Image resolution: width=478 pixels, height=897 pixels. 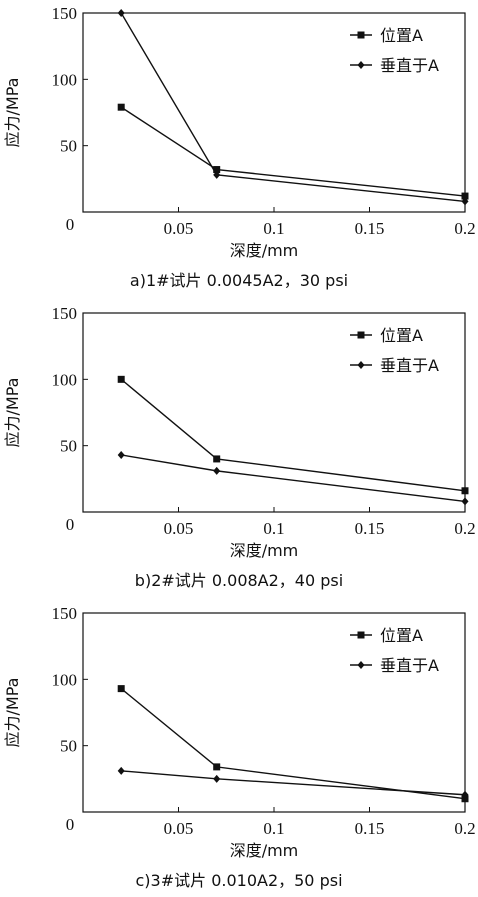 I want to click on chart-caption: a)1#试片 0.0045A2，30 psi, so click(x=239, y=280).